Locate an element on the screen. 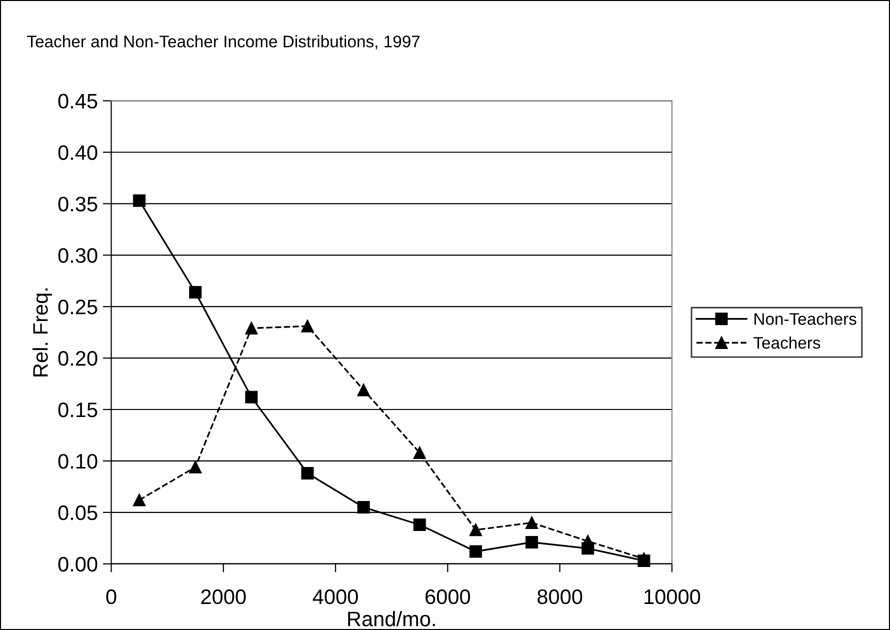 Image resolution: width=890 pixels, height=630 pixels. chart-title: Teacher and Non-Teacher Income Distributions, 1997 is located at coordinates (223, 42).